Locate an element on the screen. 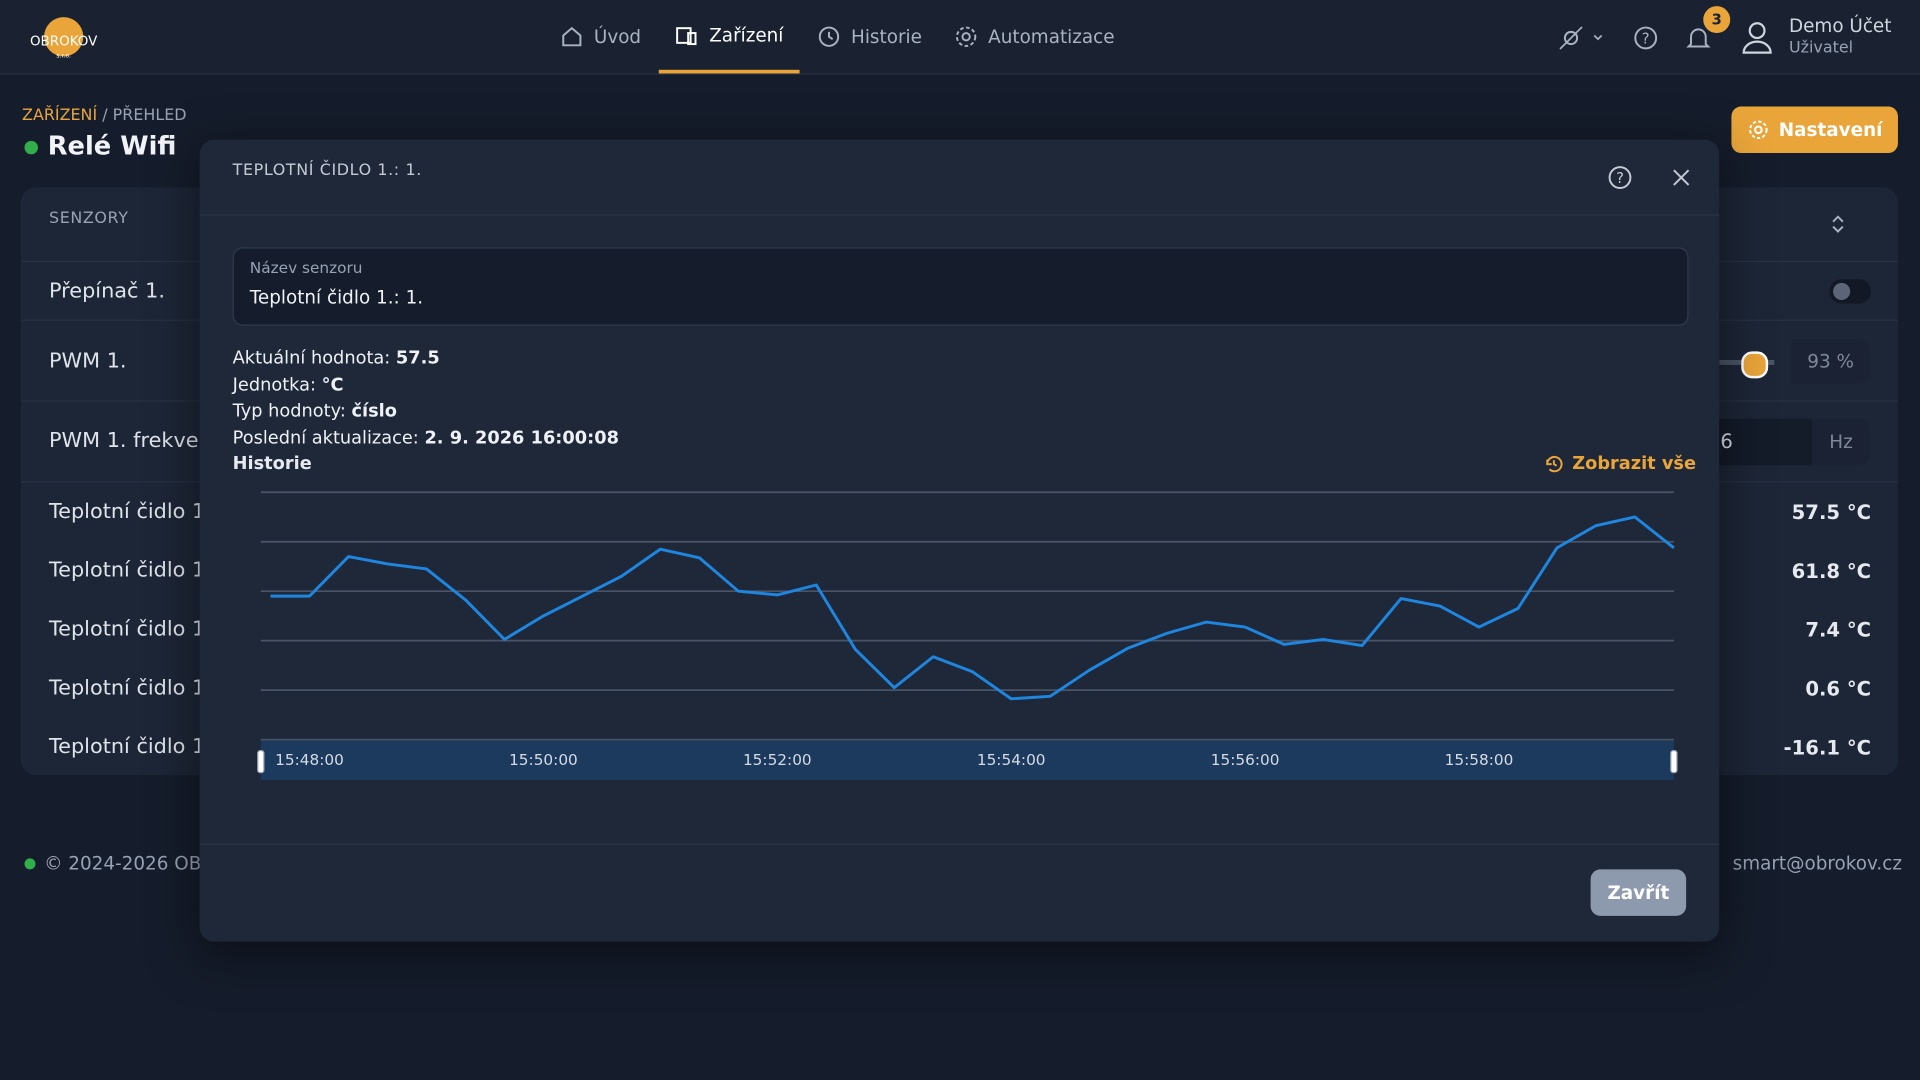 This screenshot has height=1080, width=1920. card-title: SENZORY is located at coordinates (88, 218).